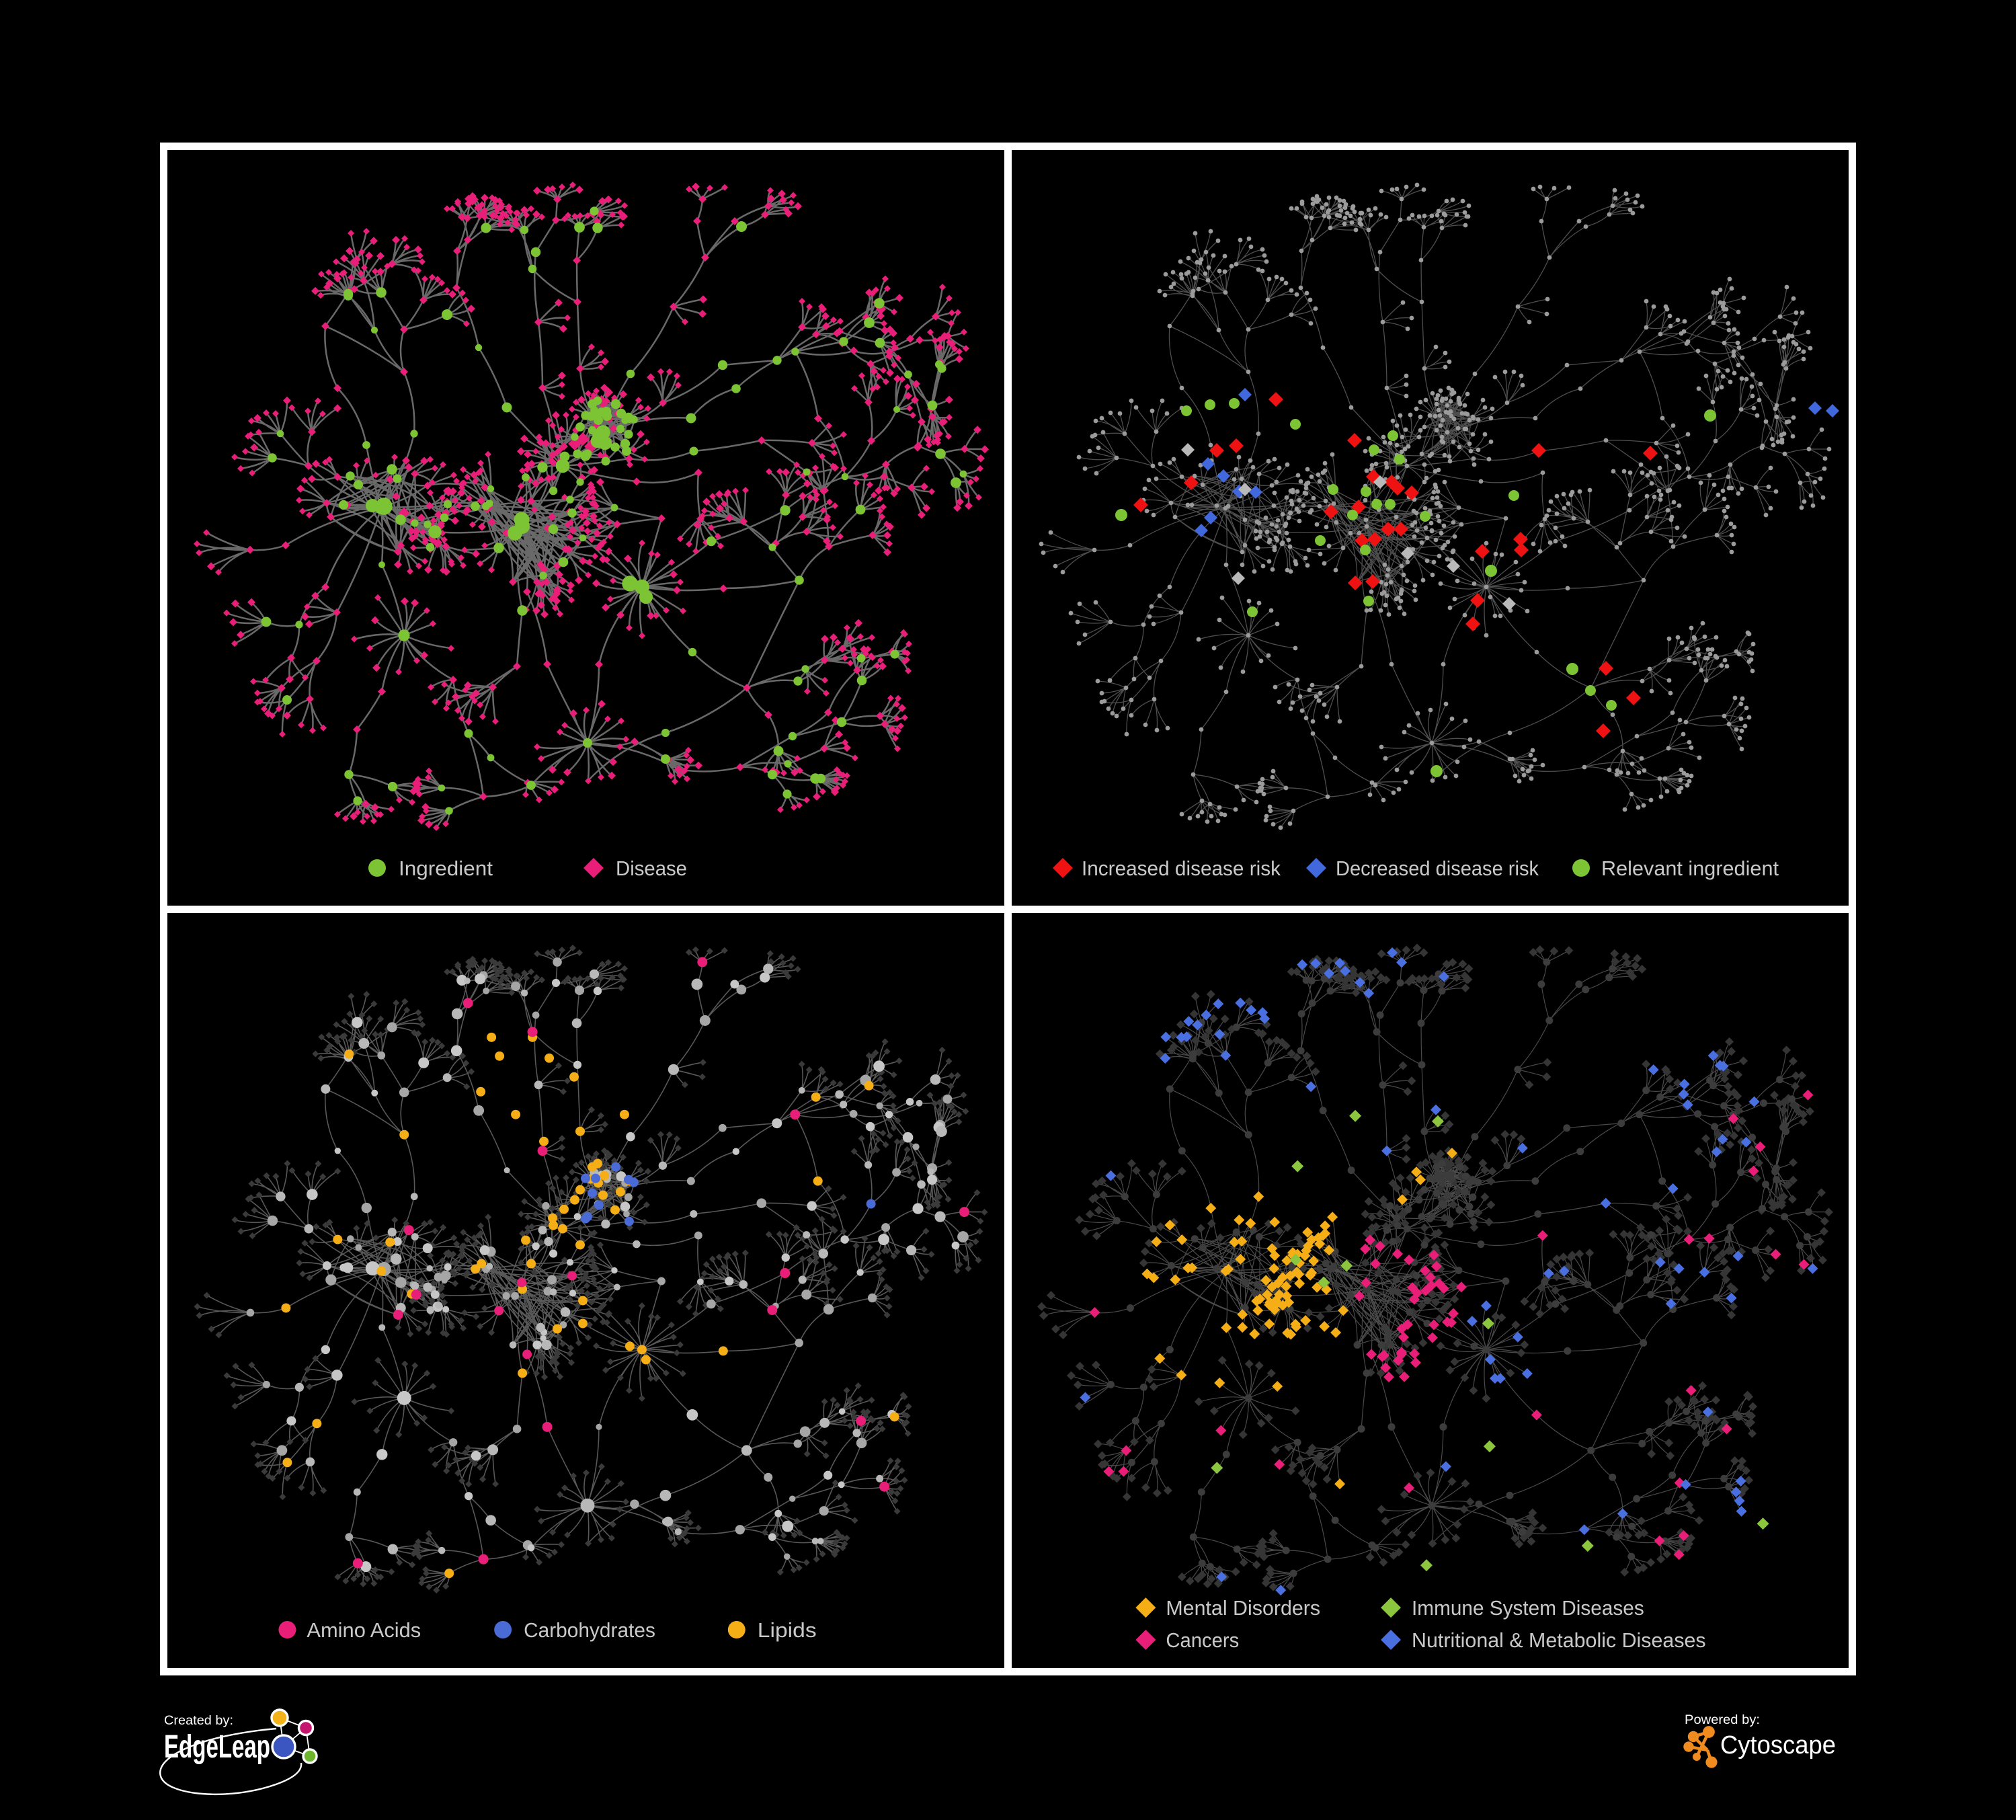 The height and width of the screenshot is (1820, 2016). I want to click on svg-text: Immune System Diseases, so click(1528, 1608).